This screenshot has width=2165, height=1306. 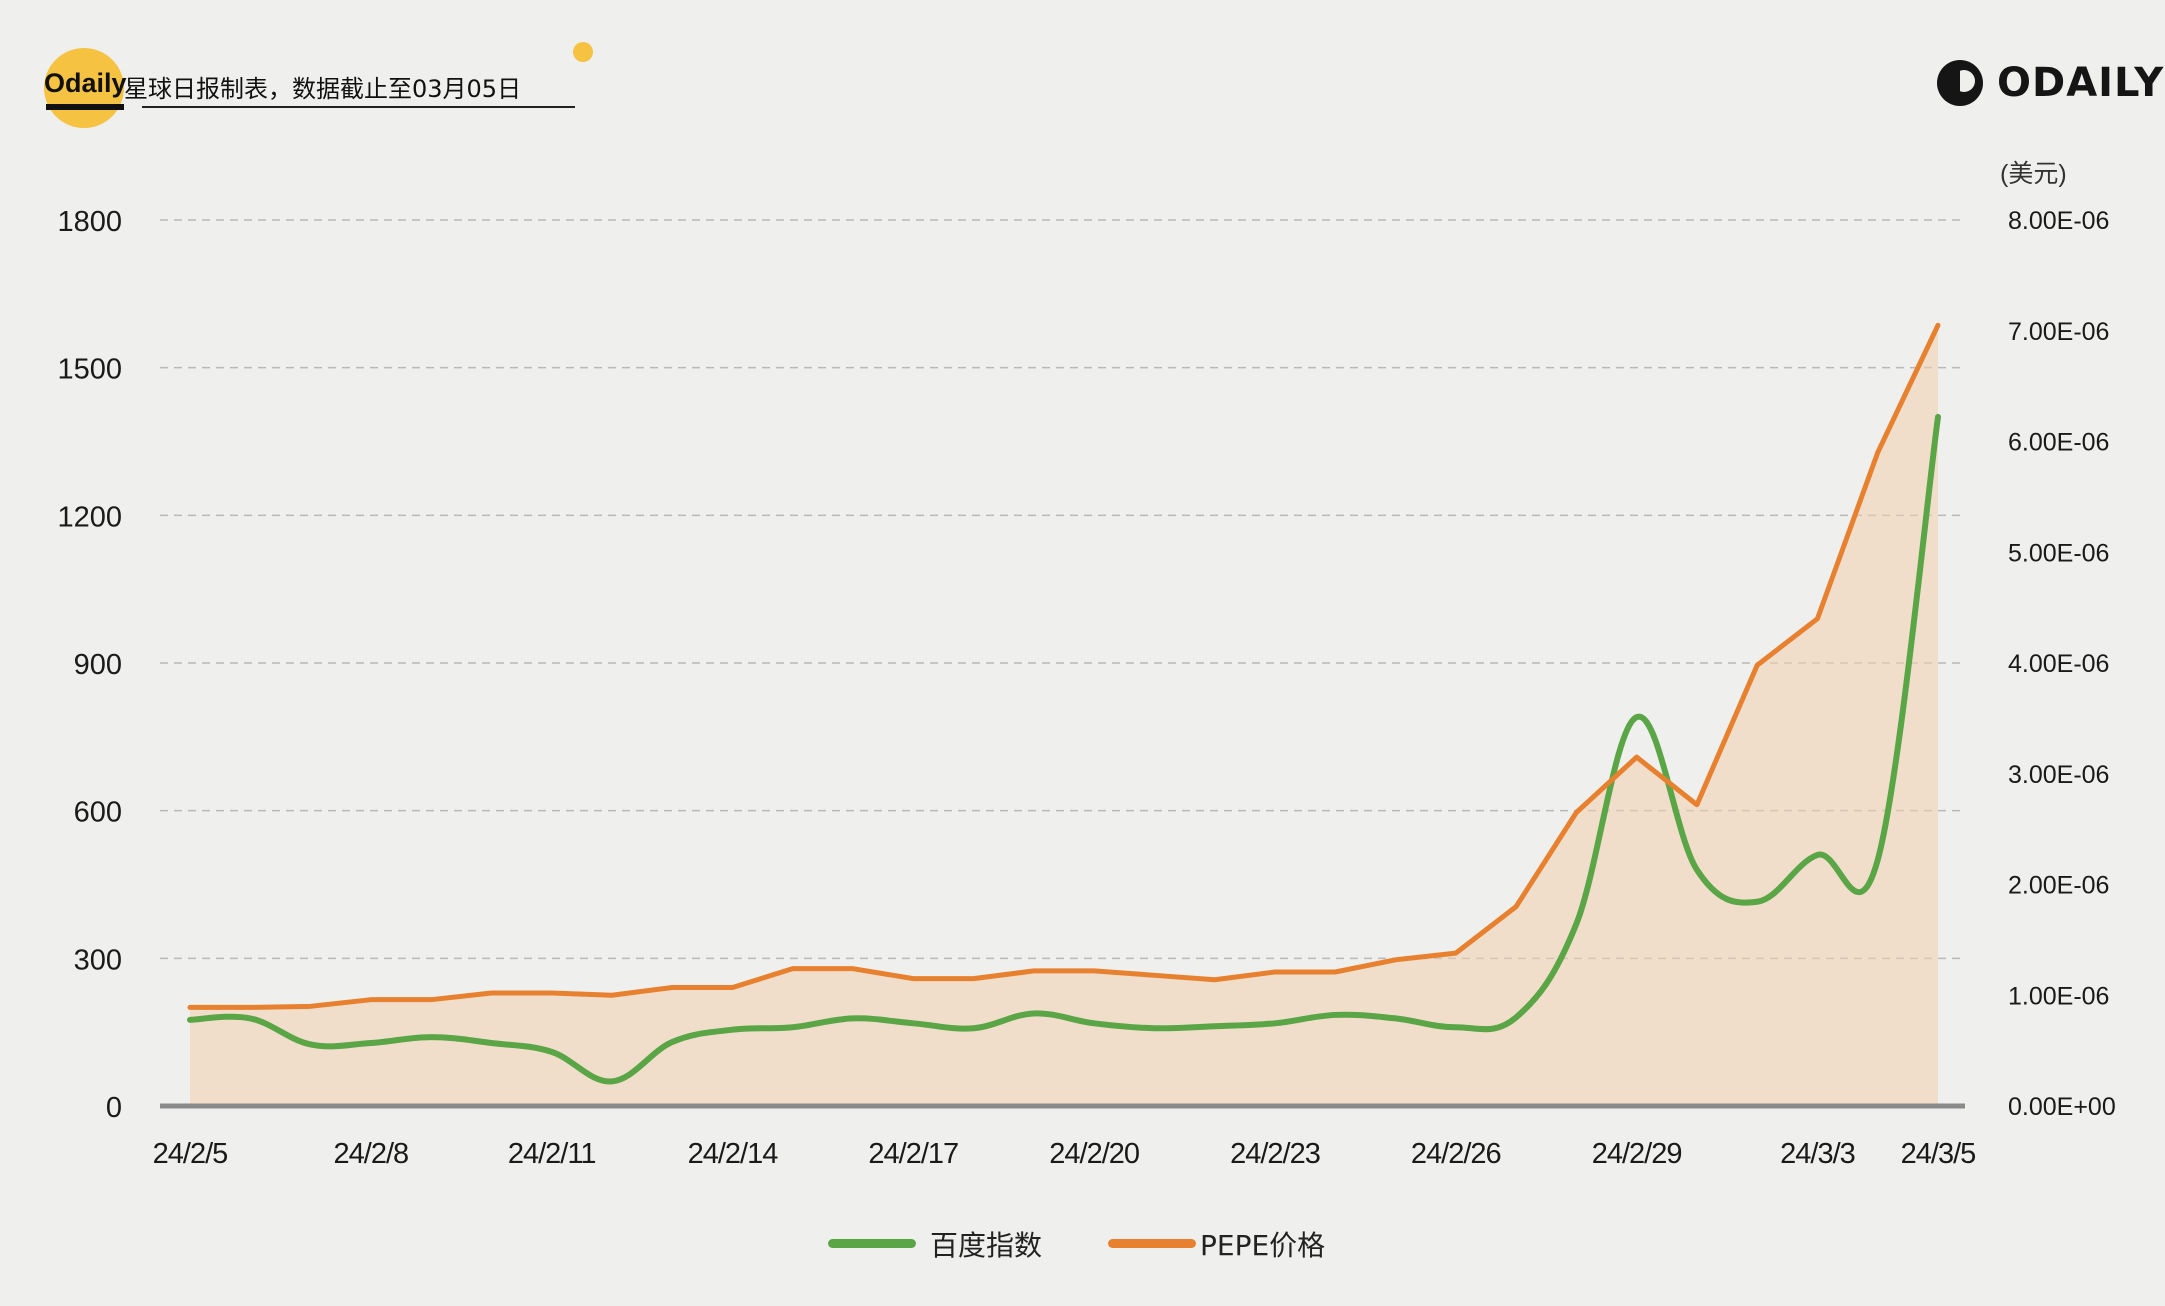 What do you see at coordinates (2058, 886) in the screenshot?
I see `y-right-tick-label: 2.00E-06` at bounding box center [2058, 886].